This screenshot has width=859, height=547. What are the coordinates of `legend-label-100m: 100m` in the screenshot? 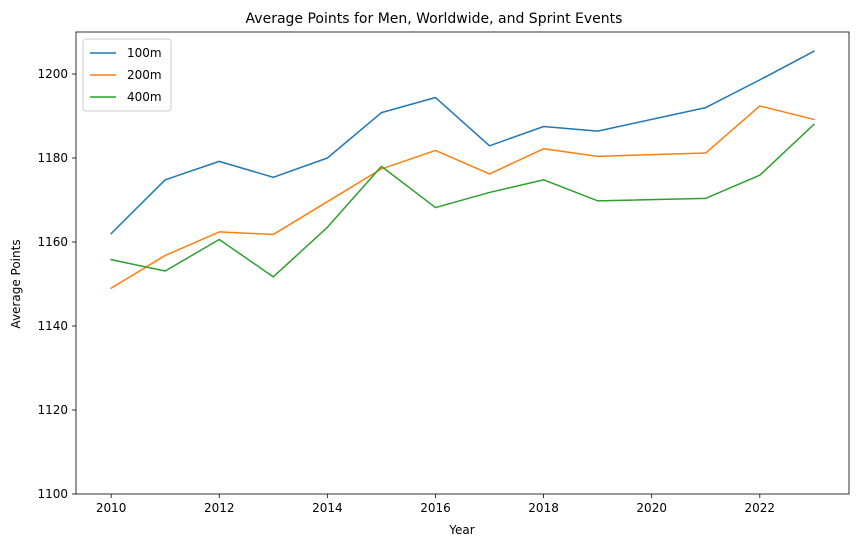 It's located at (144, 53).